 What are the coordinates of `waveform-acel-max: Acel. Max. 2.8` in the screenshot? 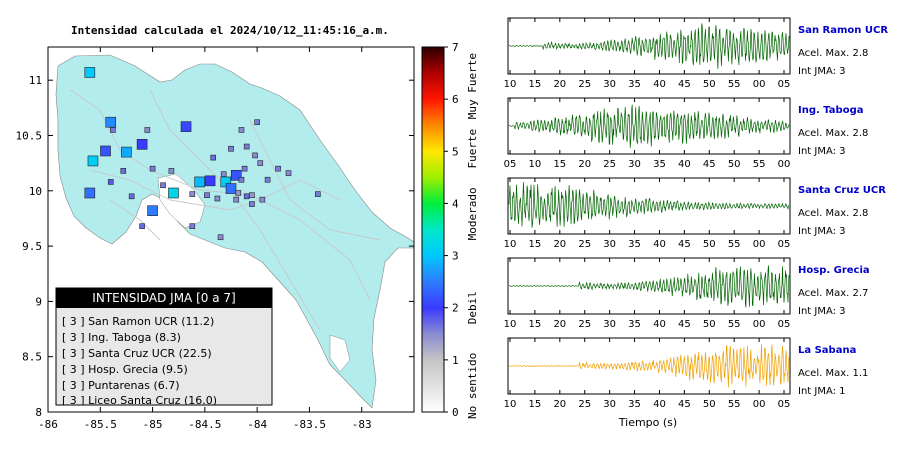 It's located at (833, 53).